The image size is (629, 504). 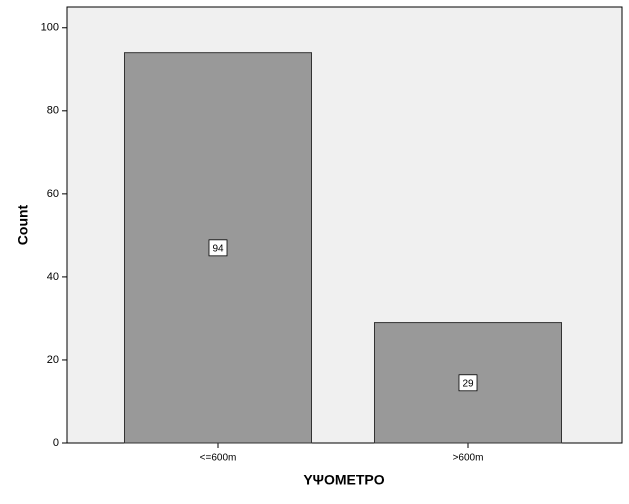 I want to click on value-label: 29, so click(x=468, y=383).